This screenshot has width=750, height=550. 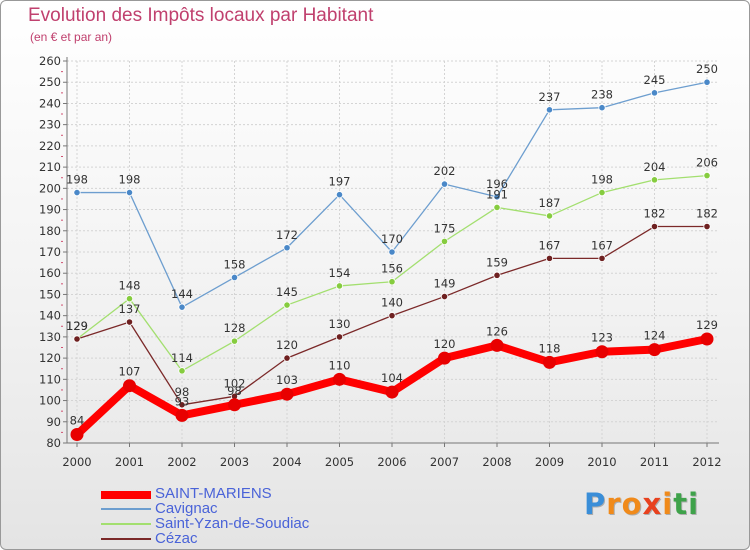 What do you see at coordinates (213, 493) in the screenshot?
I see `legend-label: SAINT-MARIENS` at bounding box center [213, 493].